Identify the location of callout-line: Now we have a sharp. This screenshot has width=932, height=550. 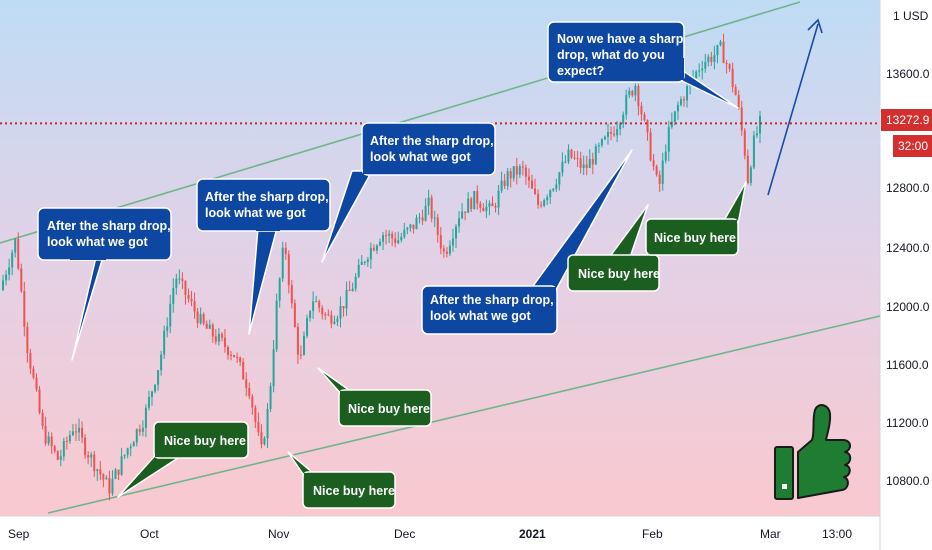
(620, 39).